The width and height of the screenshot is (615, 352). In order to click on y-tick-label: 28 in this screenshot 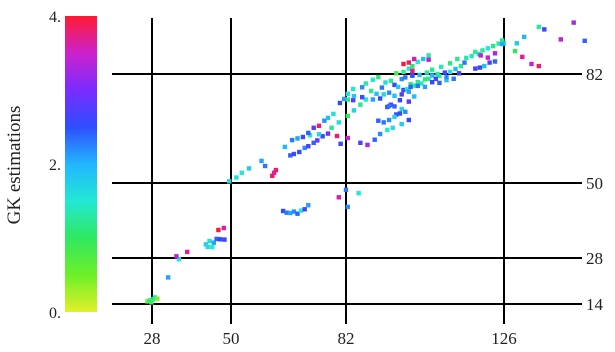, I will do `click(594, 258)`.